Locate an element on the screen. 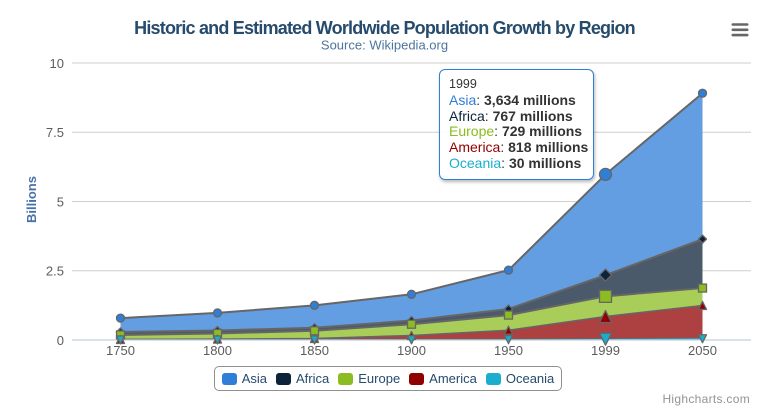 The width and height of the screenshot is (769, 416). svg-text: 2050 is located at coordinates (702, 350).